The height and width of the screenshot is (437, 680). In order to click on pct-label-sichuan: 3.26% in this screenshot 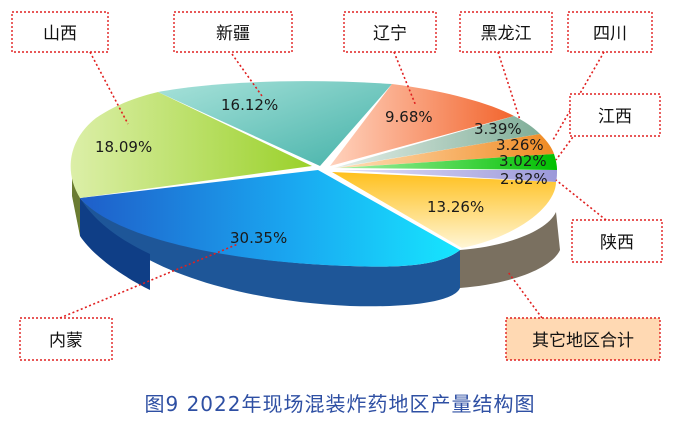, I will do `click(520, 145)`.